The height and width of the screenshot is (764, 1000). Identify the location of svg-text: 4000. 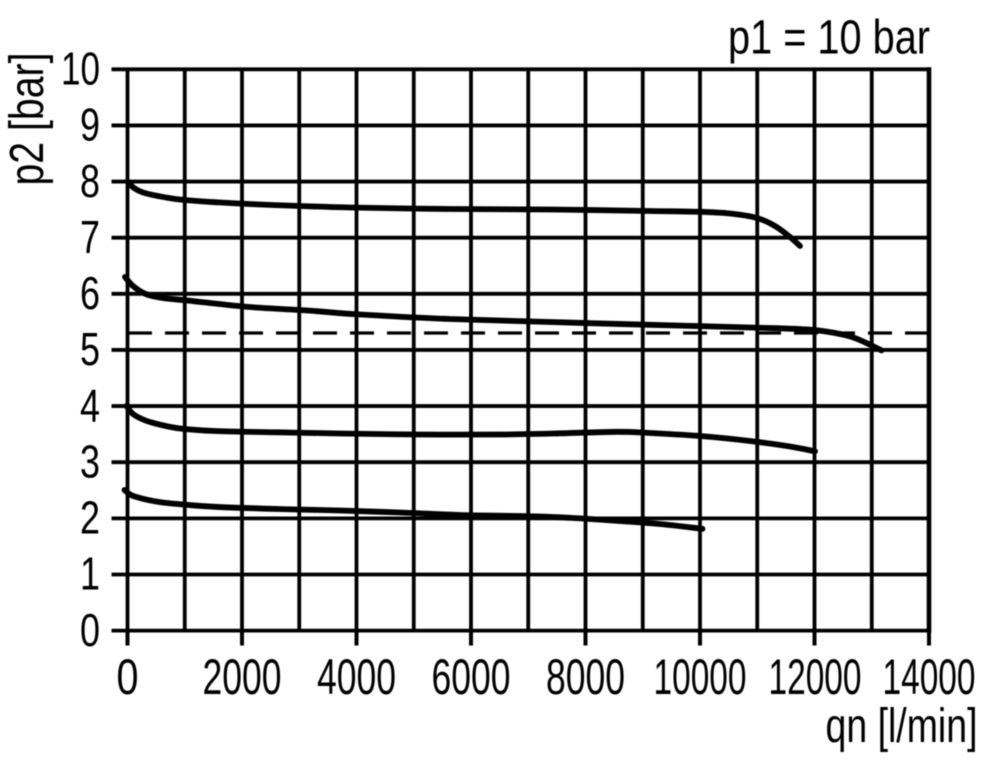
(356, 677).